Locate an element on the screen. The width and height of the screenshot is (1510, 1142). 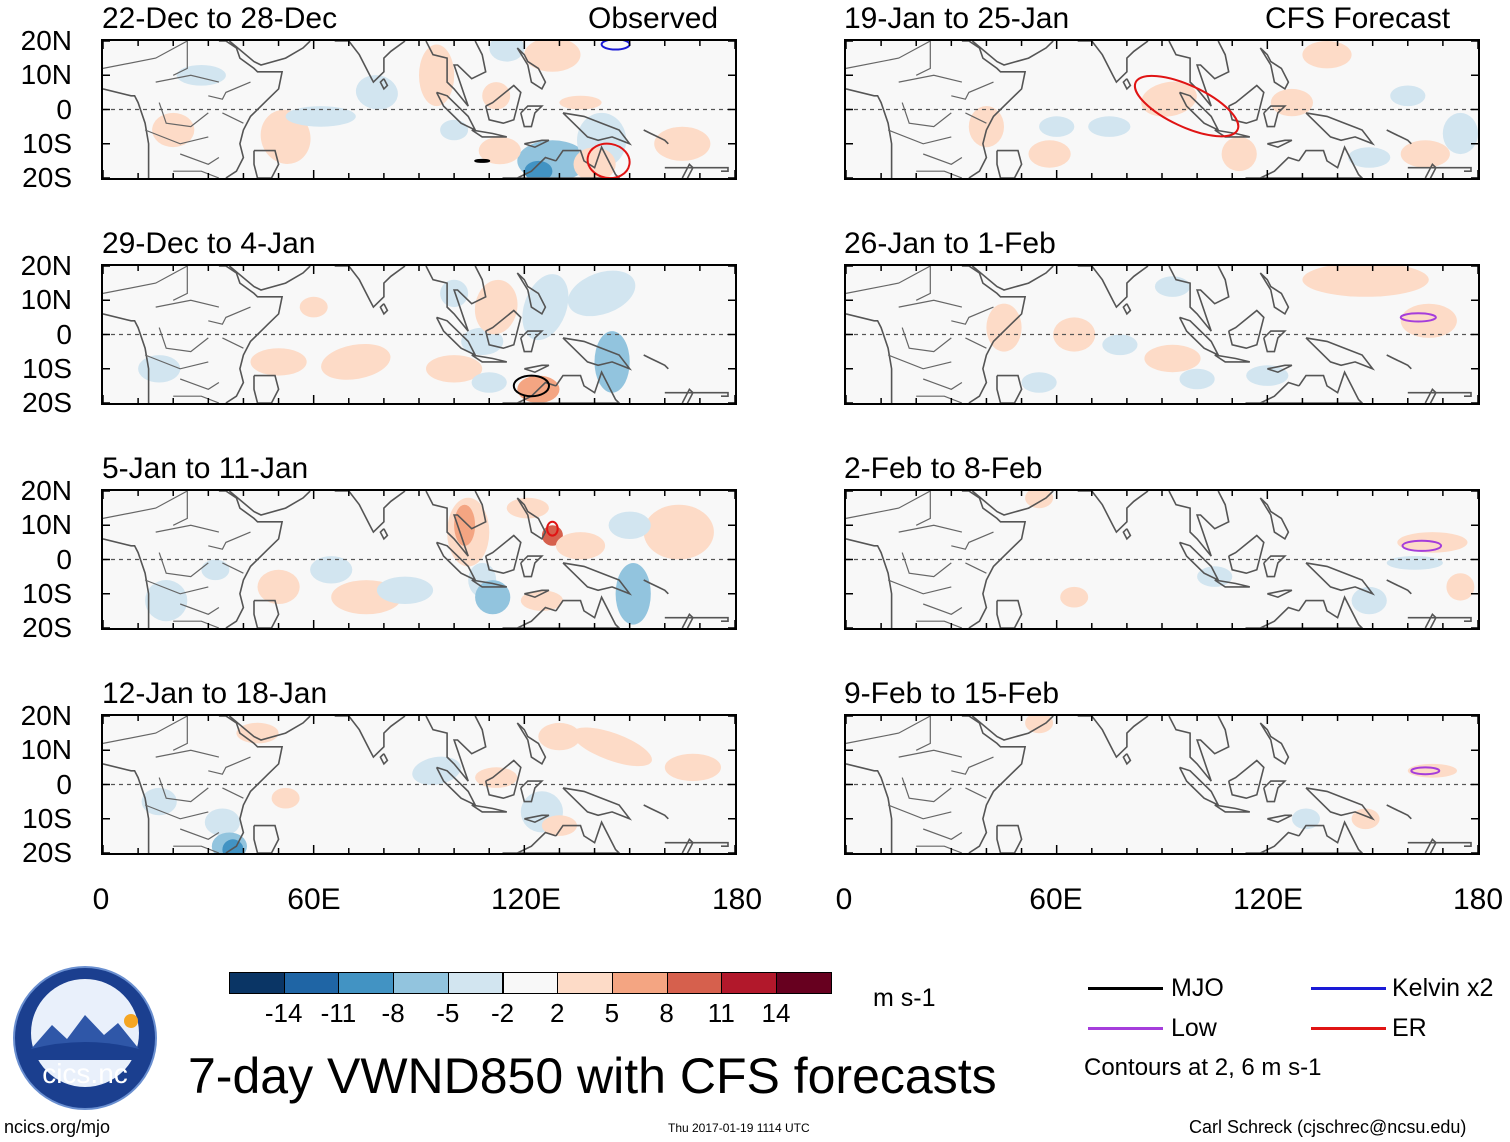
forecast-label: CFS Forecast is located at coordinates (1358, 18).